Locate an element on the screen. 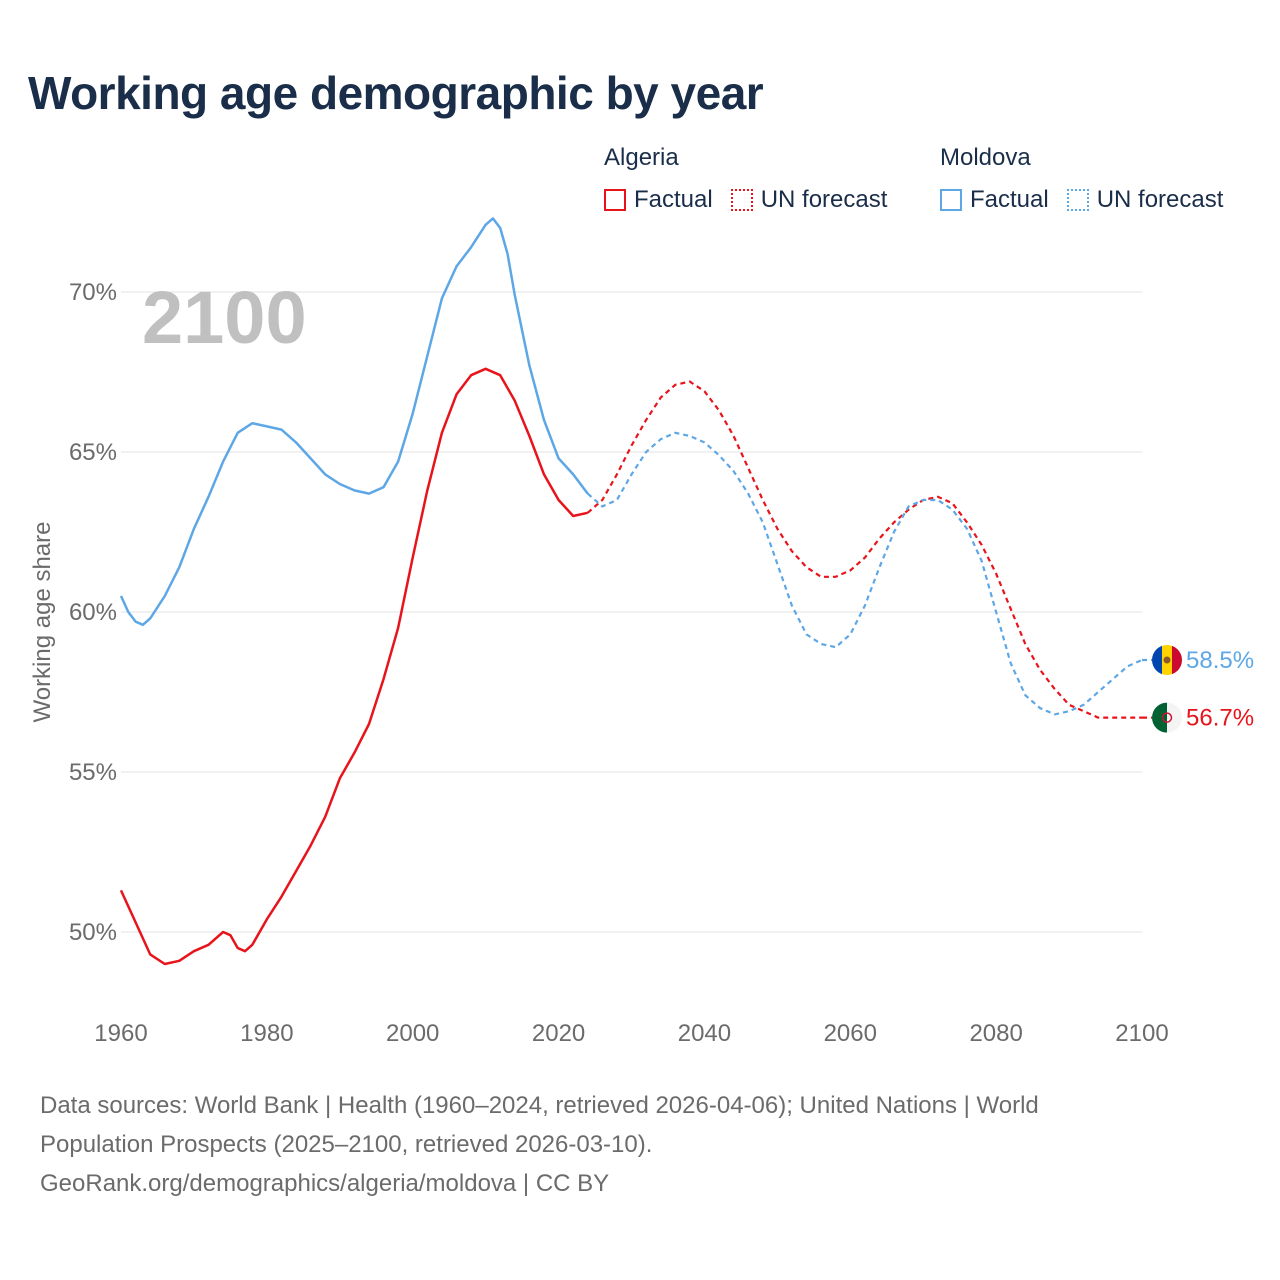  year-overlay: 2100 is located at coordinates (224, 317).